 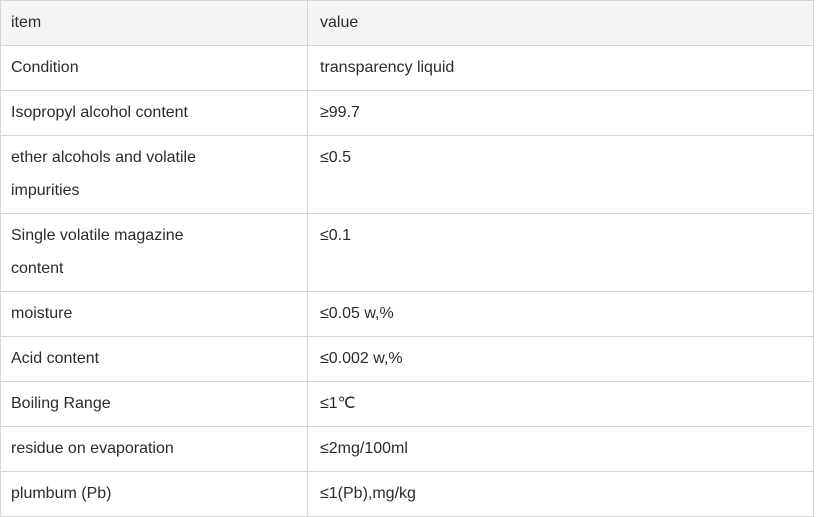 I want to click on item-cell: Acid content, so click(x=154, y=359).